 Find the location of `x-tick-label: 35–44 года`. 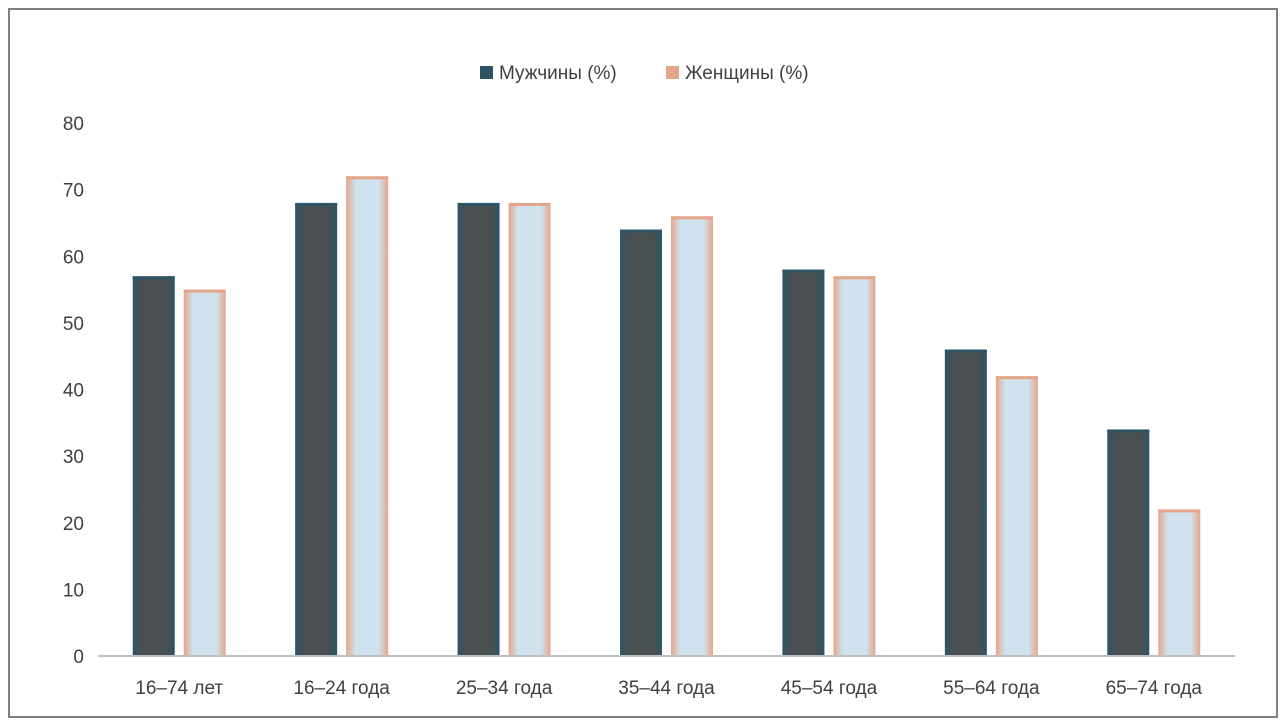

x-tick-label: 35–44 года is located at coordinates (666, 688).